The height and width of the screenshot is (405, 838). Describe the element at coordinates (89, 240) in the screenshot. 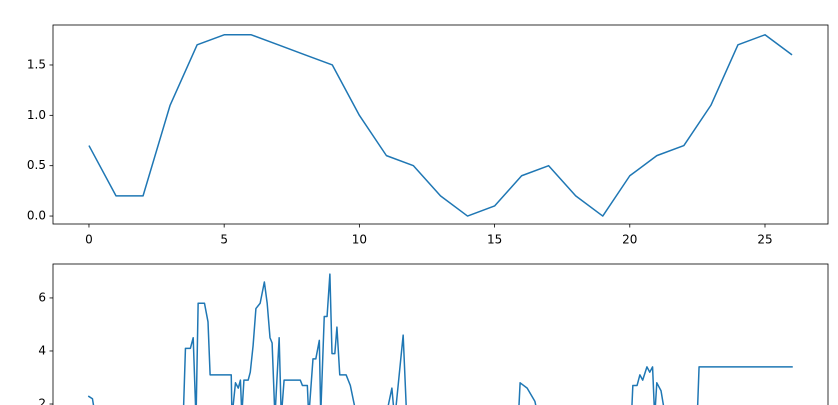

I see `x-tick-label: 0` at that location.